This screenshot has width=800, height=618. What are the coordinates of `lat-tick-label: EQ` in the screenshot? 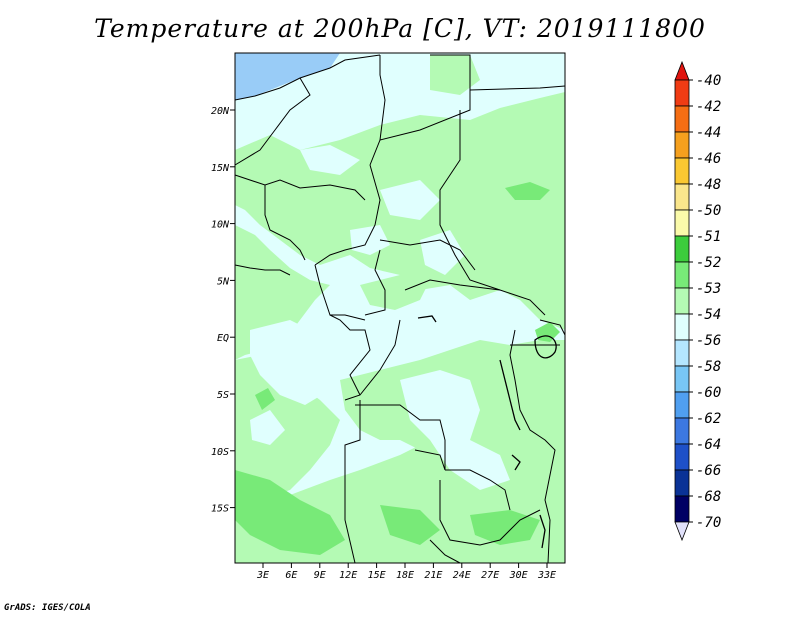 It's located at (223, 338).